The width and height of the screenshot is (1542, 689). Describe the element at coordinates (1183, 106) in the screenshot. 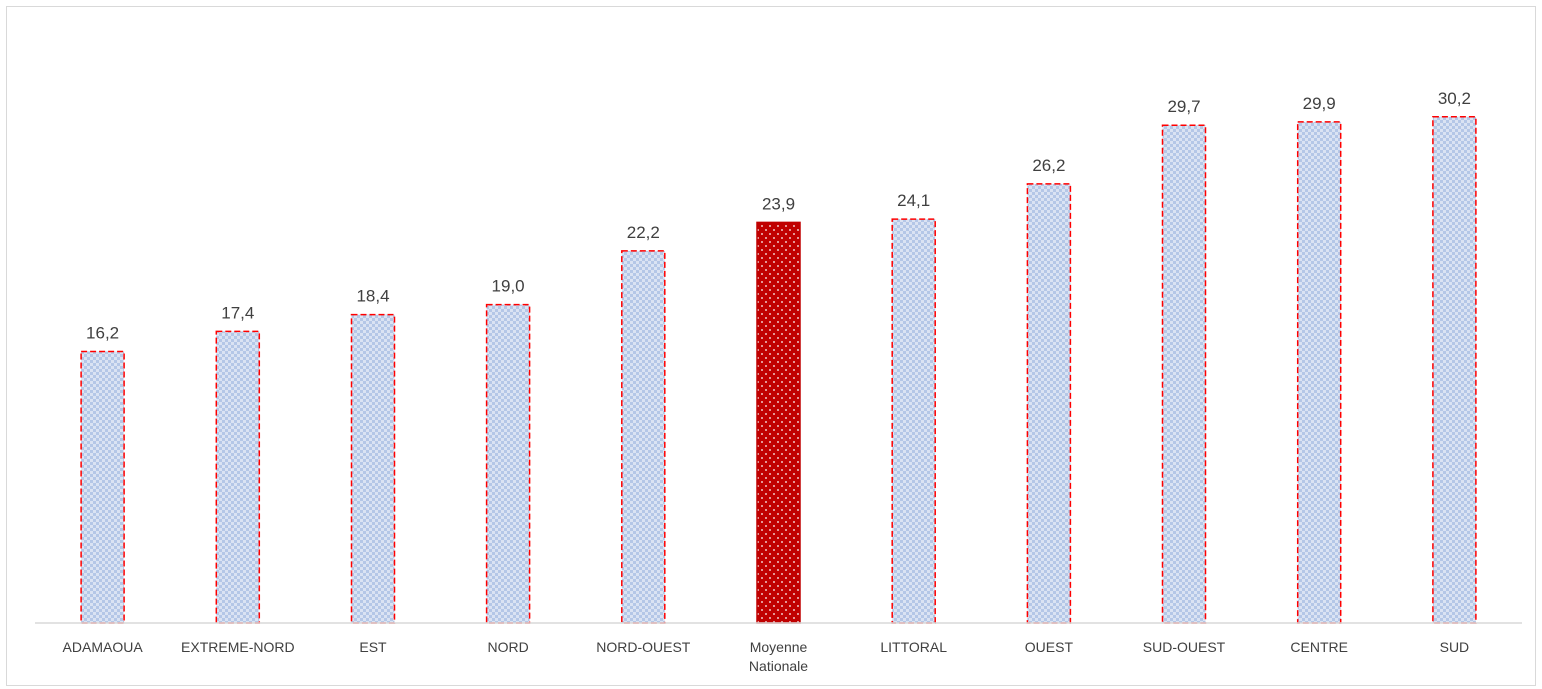

I see `value-label-sud-ouest: 29,7` at that location.